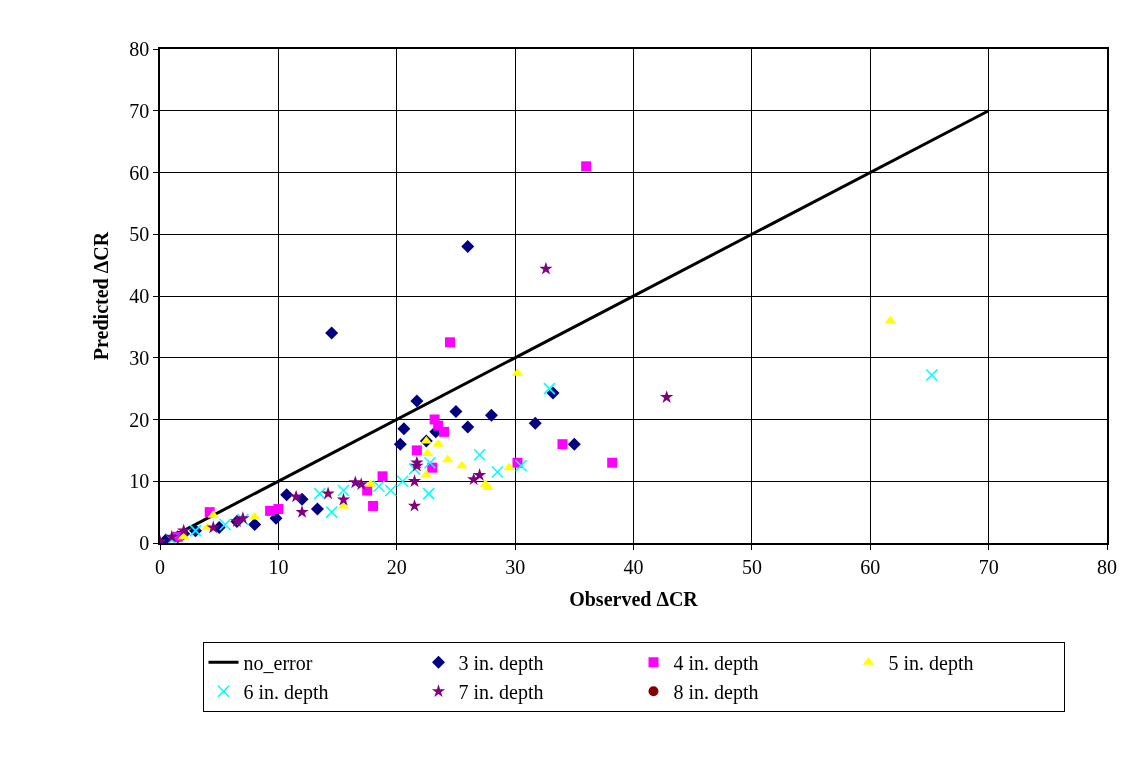 Image resolution: width=1139 pixels, height=771 pixels. I want to click on y-axis-title: Predicted ΔCR, so click(101, 296).